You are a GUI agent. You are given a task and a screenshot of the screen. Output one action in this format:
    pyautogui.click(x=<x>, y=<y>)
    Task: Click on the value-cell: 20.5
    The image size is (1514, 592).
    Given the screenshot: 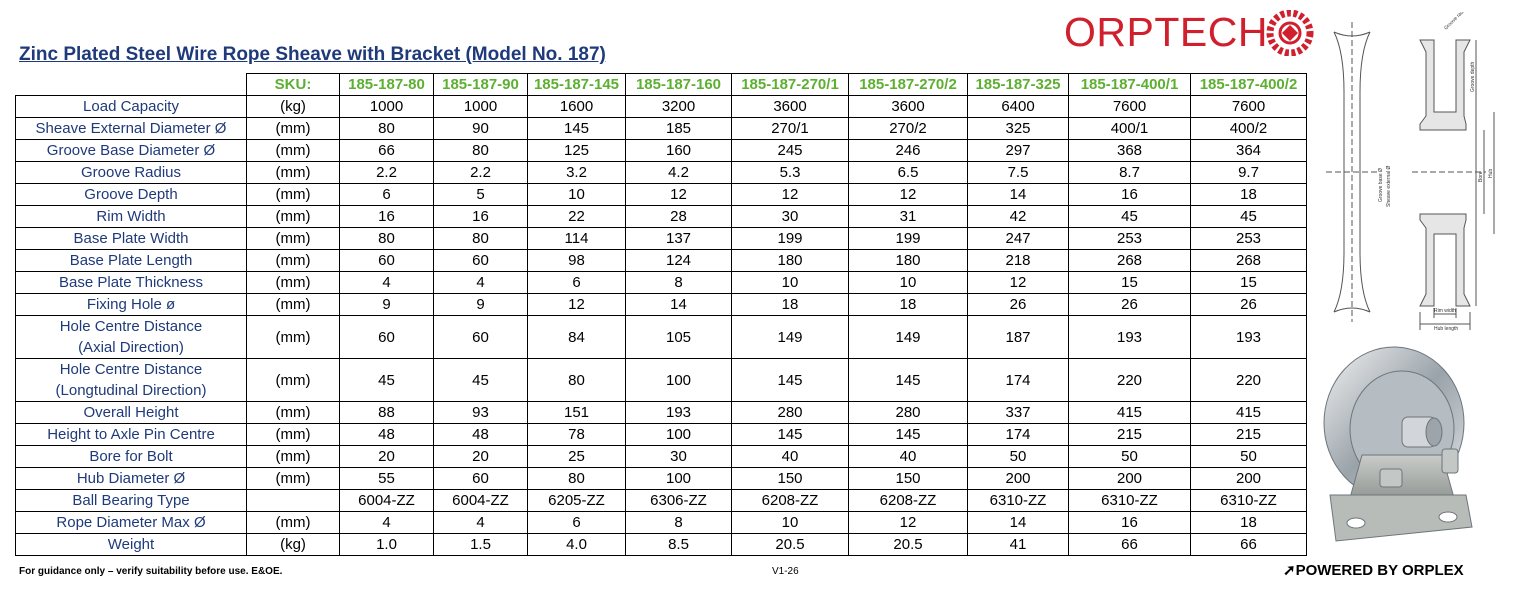 What is the action you would take?
    pyautogui.click(x=908, y=544)
    